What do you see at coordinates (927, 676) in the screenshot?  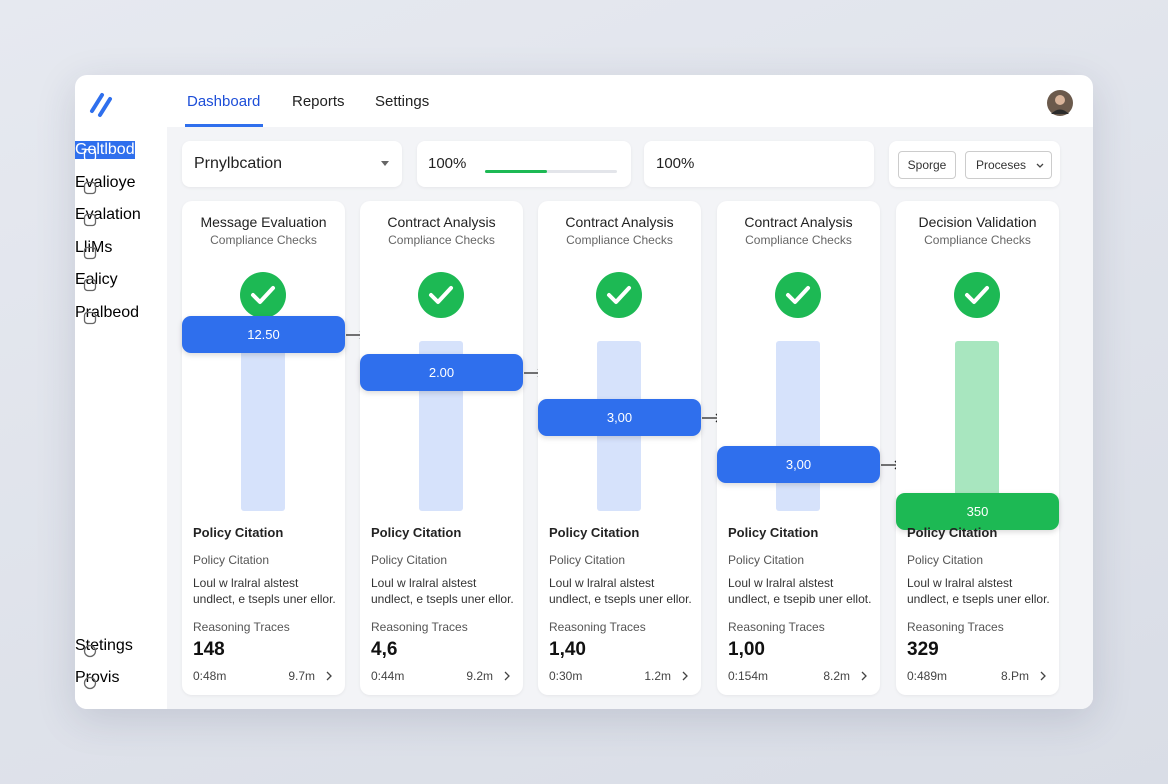 I see `time: 0:489m` at bounding box center [927, 676].